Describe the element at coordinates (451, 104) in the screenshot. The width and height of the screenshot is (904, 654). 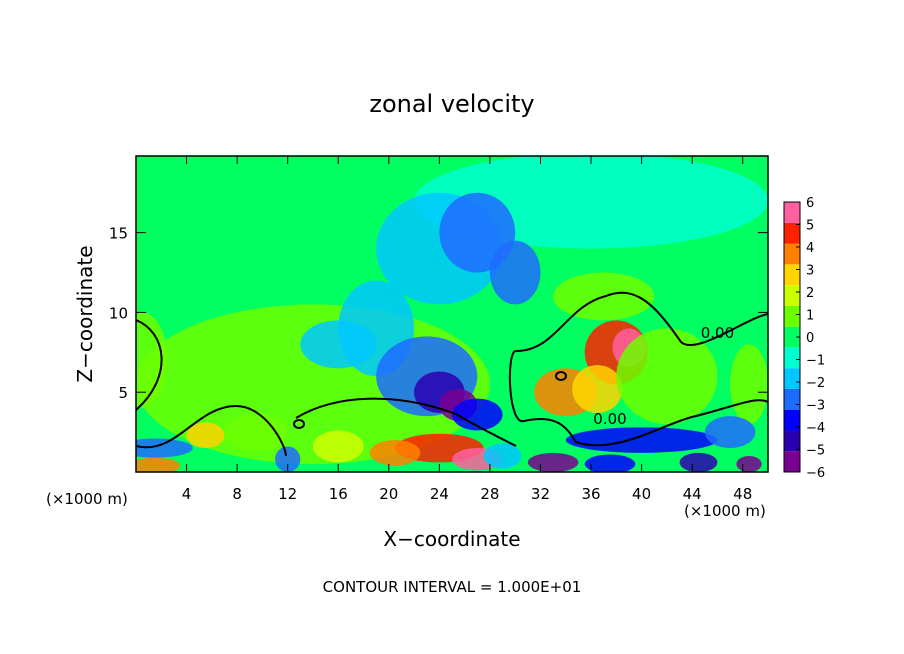
I see `chart-title: zonal velocity` at that location.